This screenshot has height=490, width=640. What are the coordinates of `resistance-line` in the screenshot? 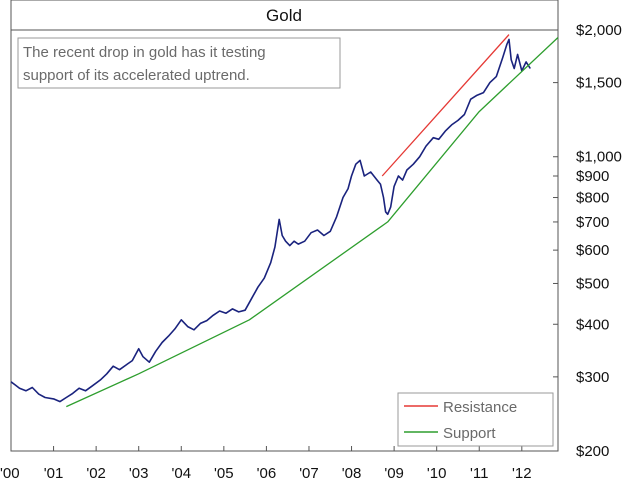 It's located at (445, 105).